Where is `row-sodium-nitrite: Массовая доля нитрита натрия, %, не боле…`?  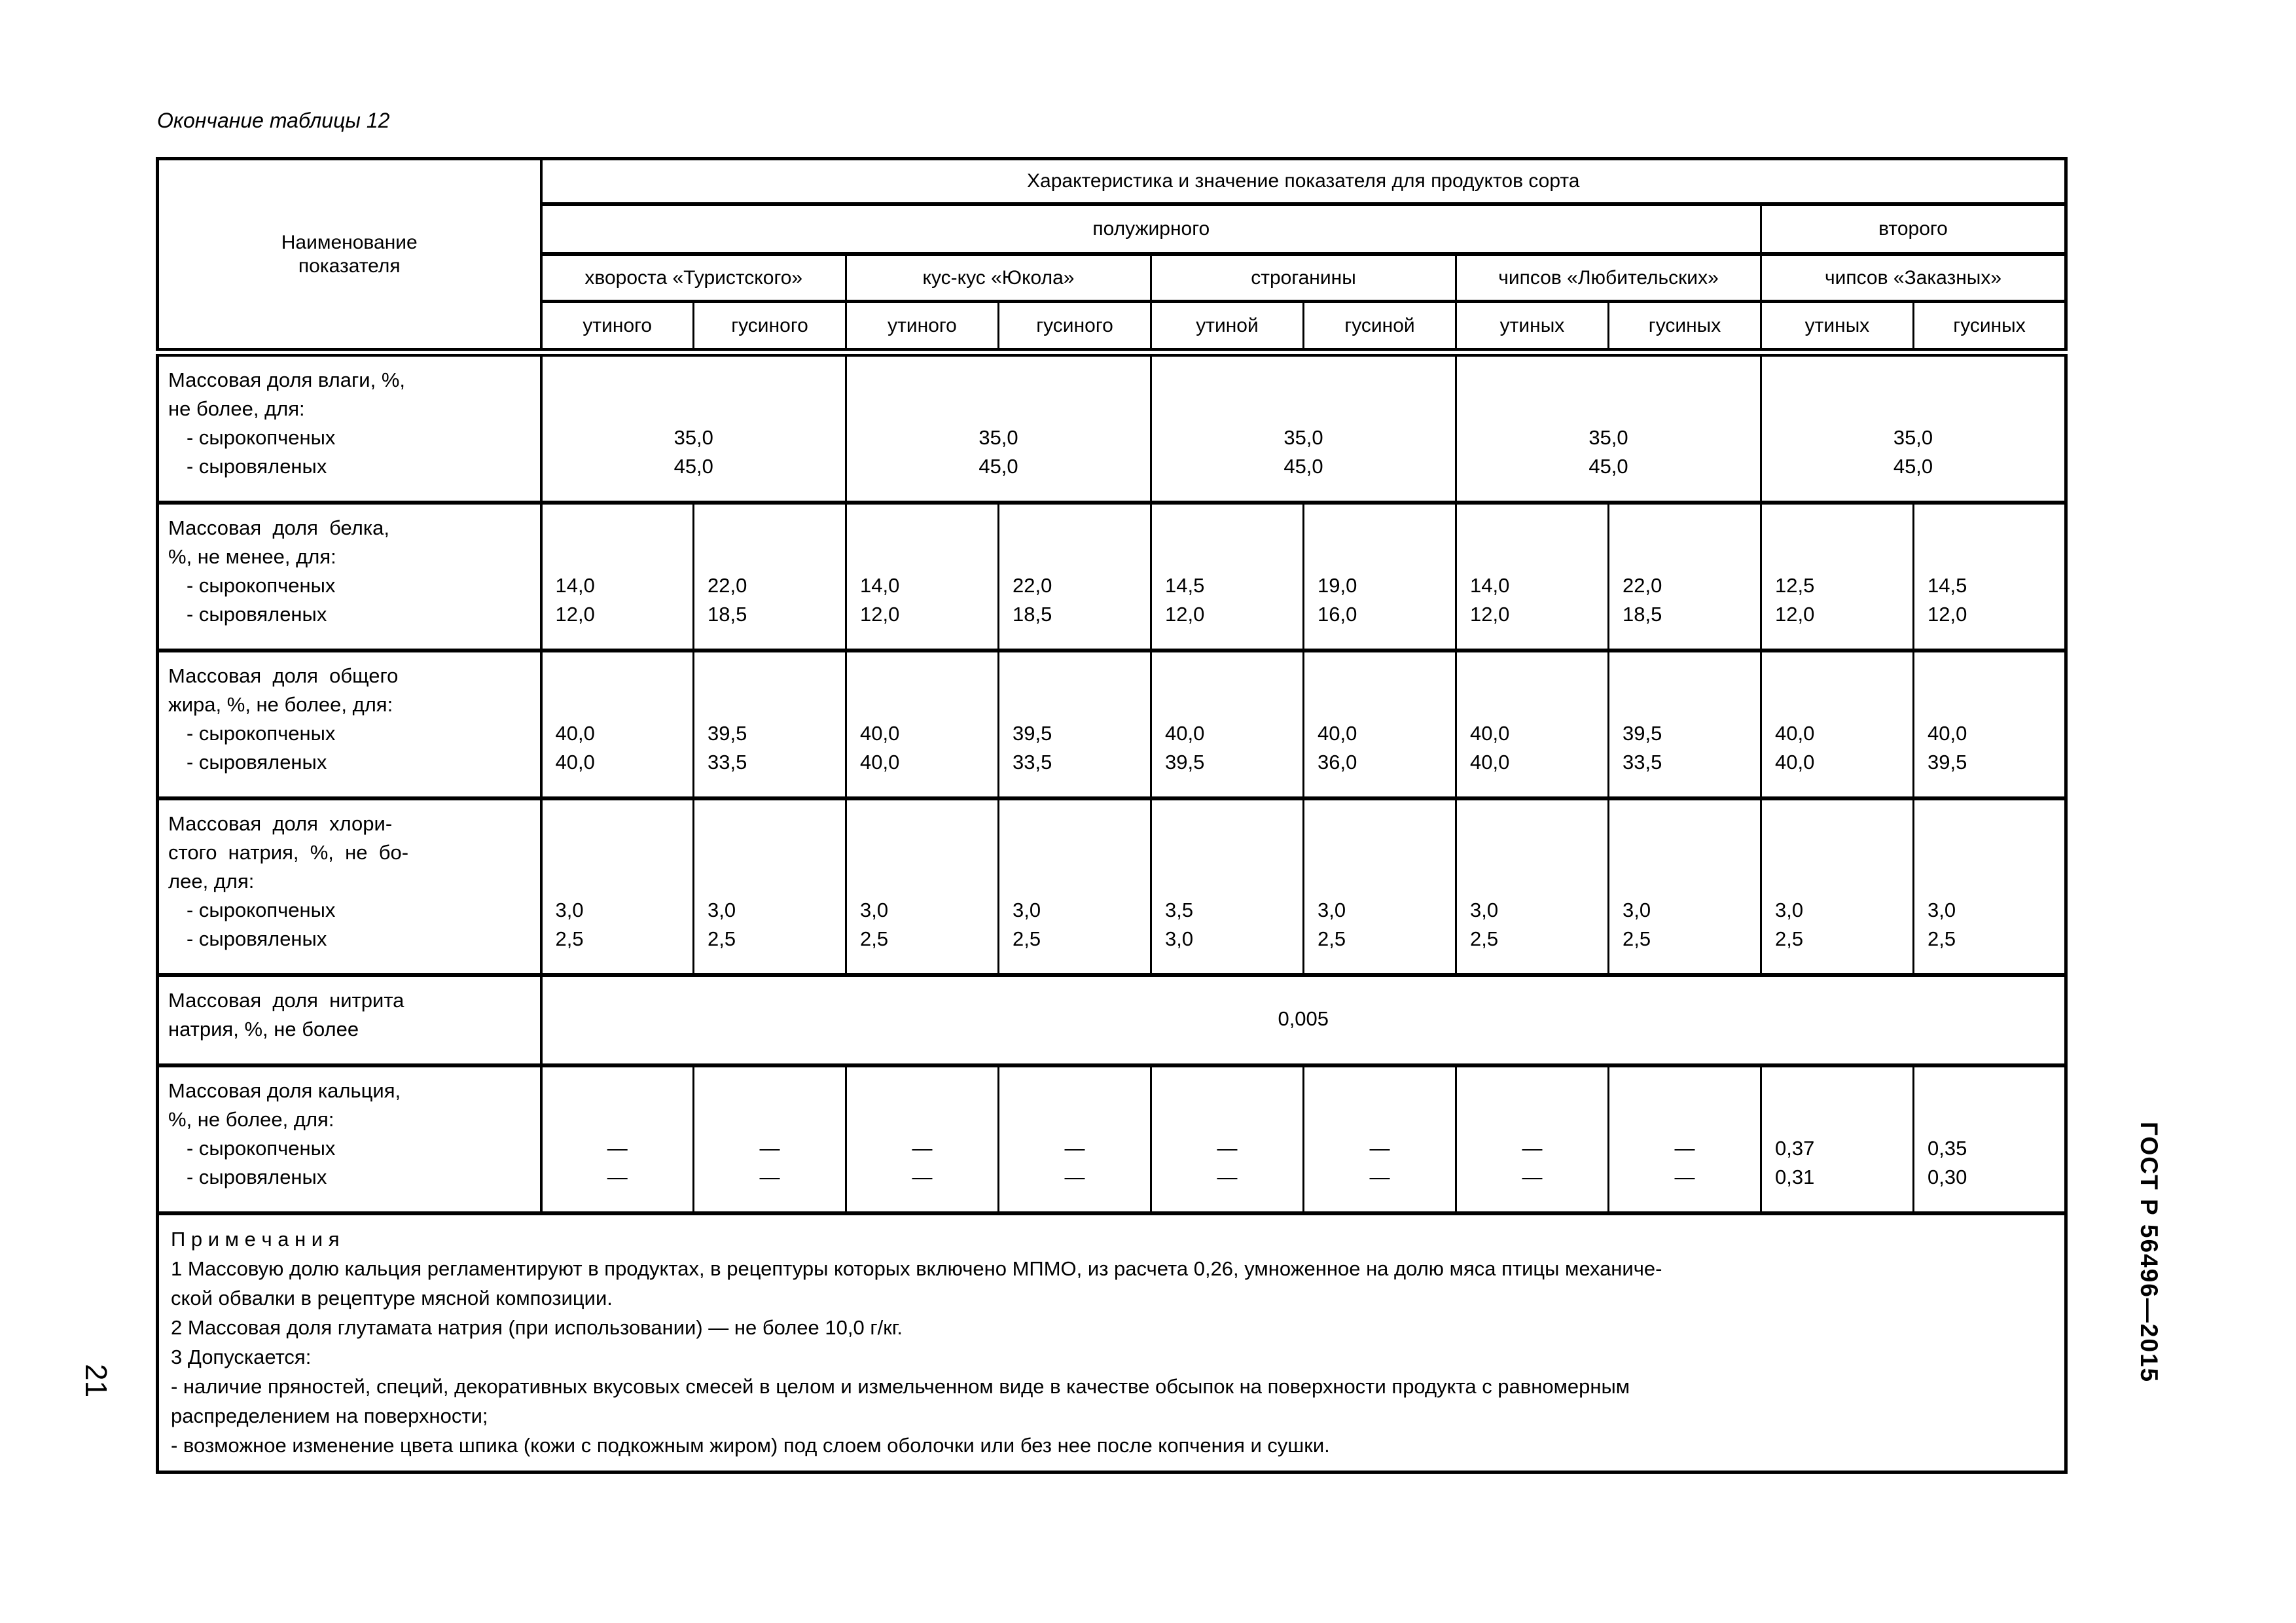
row-sodium-nitrite: Массовая доля нитрита натрия, %, не боле… is located at coordinates (1111, 1020).